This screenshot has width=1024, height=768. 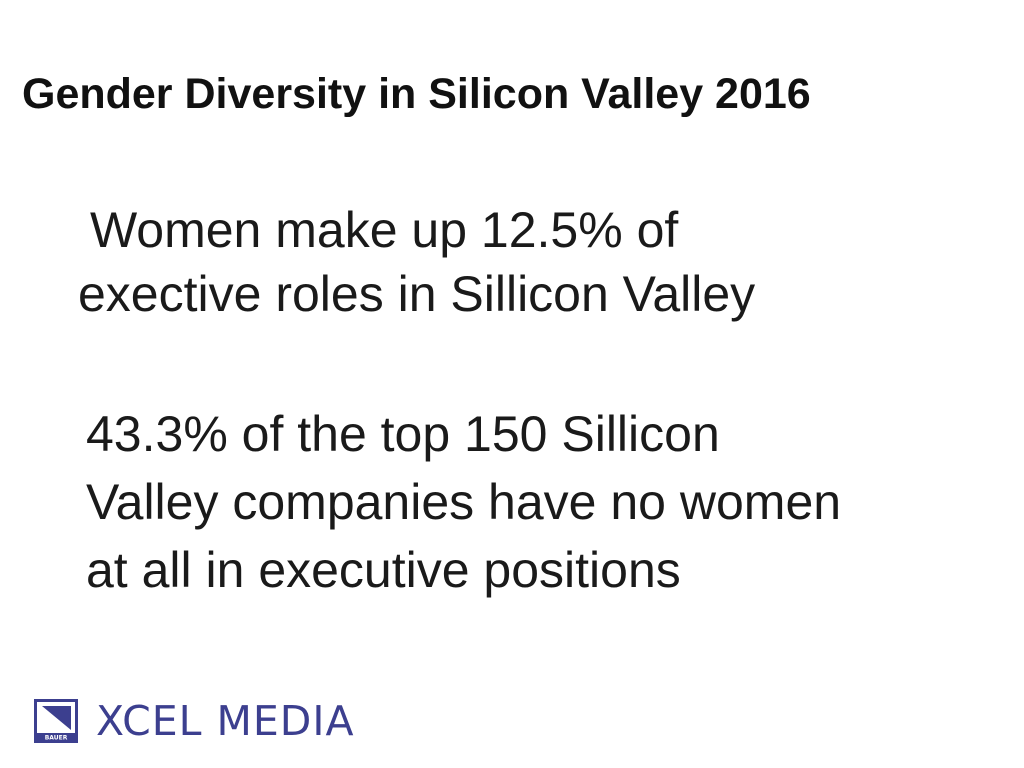 I want to click on badge-text: BAUER, so click(x=56, y=738).